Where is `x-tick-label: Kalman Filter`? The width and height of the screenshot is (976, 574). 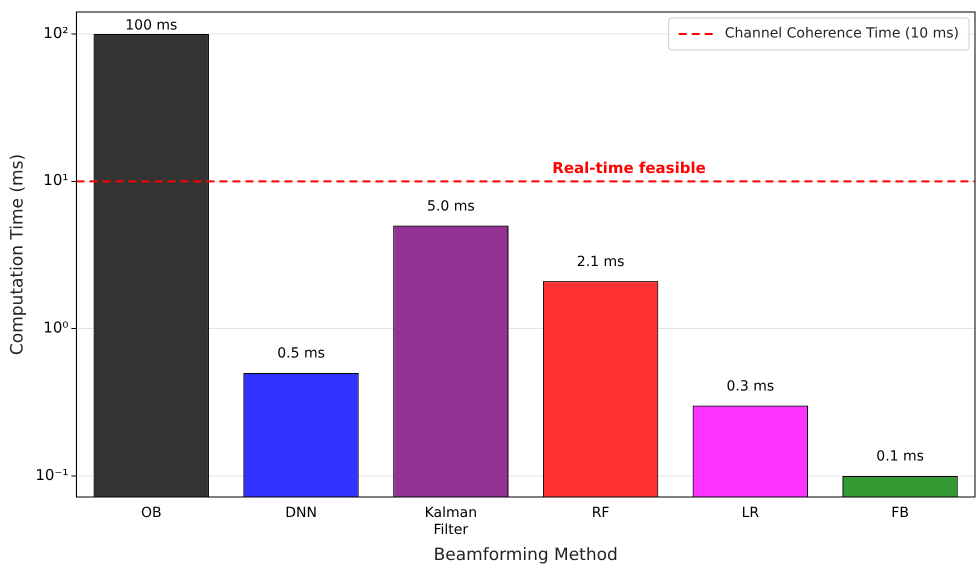
x-tick-label: Kalman Filter is located at coordinates (451, 521).